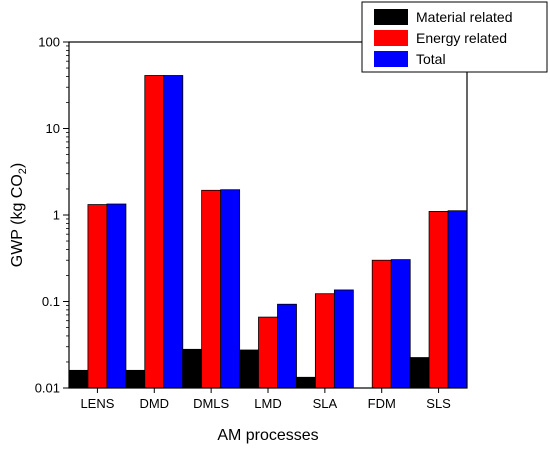  Describe the element at coordinates (154, 403) in the screenshot. I see `x-tick-label-dmd: DMD` at that location.